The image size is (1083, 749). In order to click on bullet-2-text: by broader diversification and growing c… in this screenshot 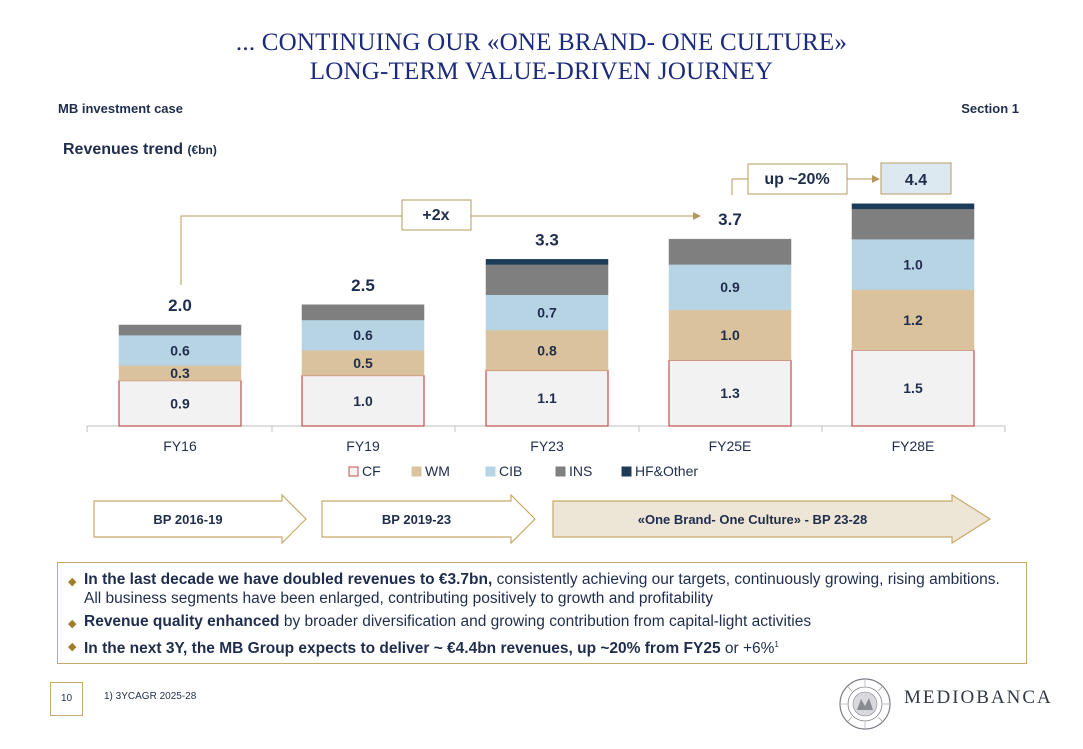, I will do `click(545, 621)`.